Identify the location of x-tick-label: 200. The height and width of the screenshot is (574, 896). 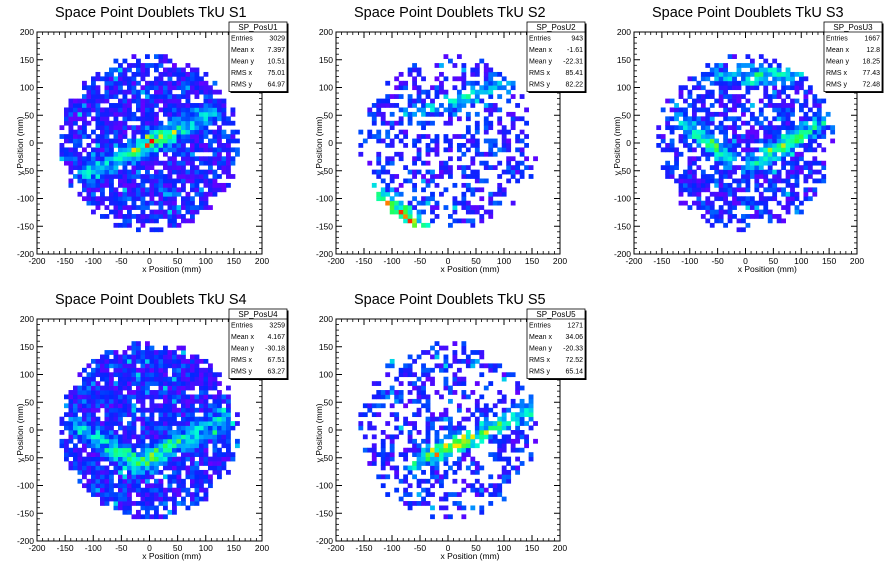
(262, 548).